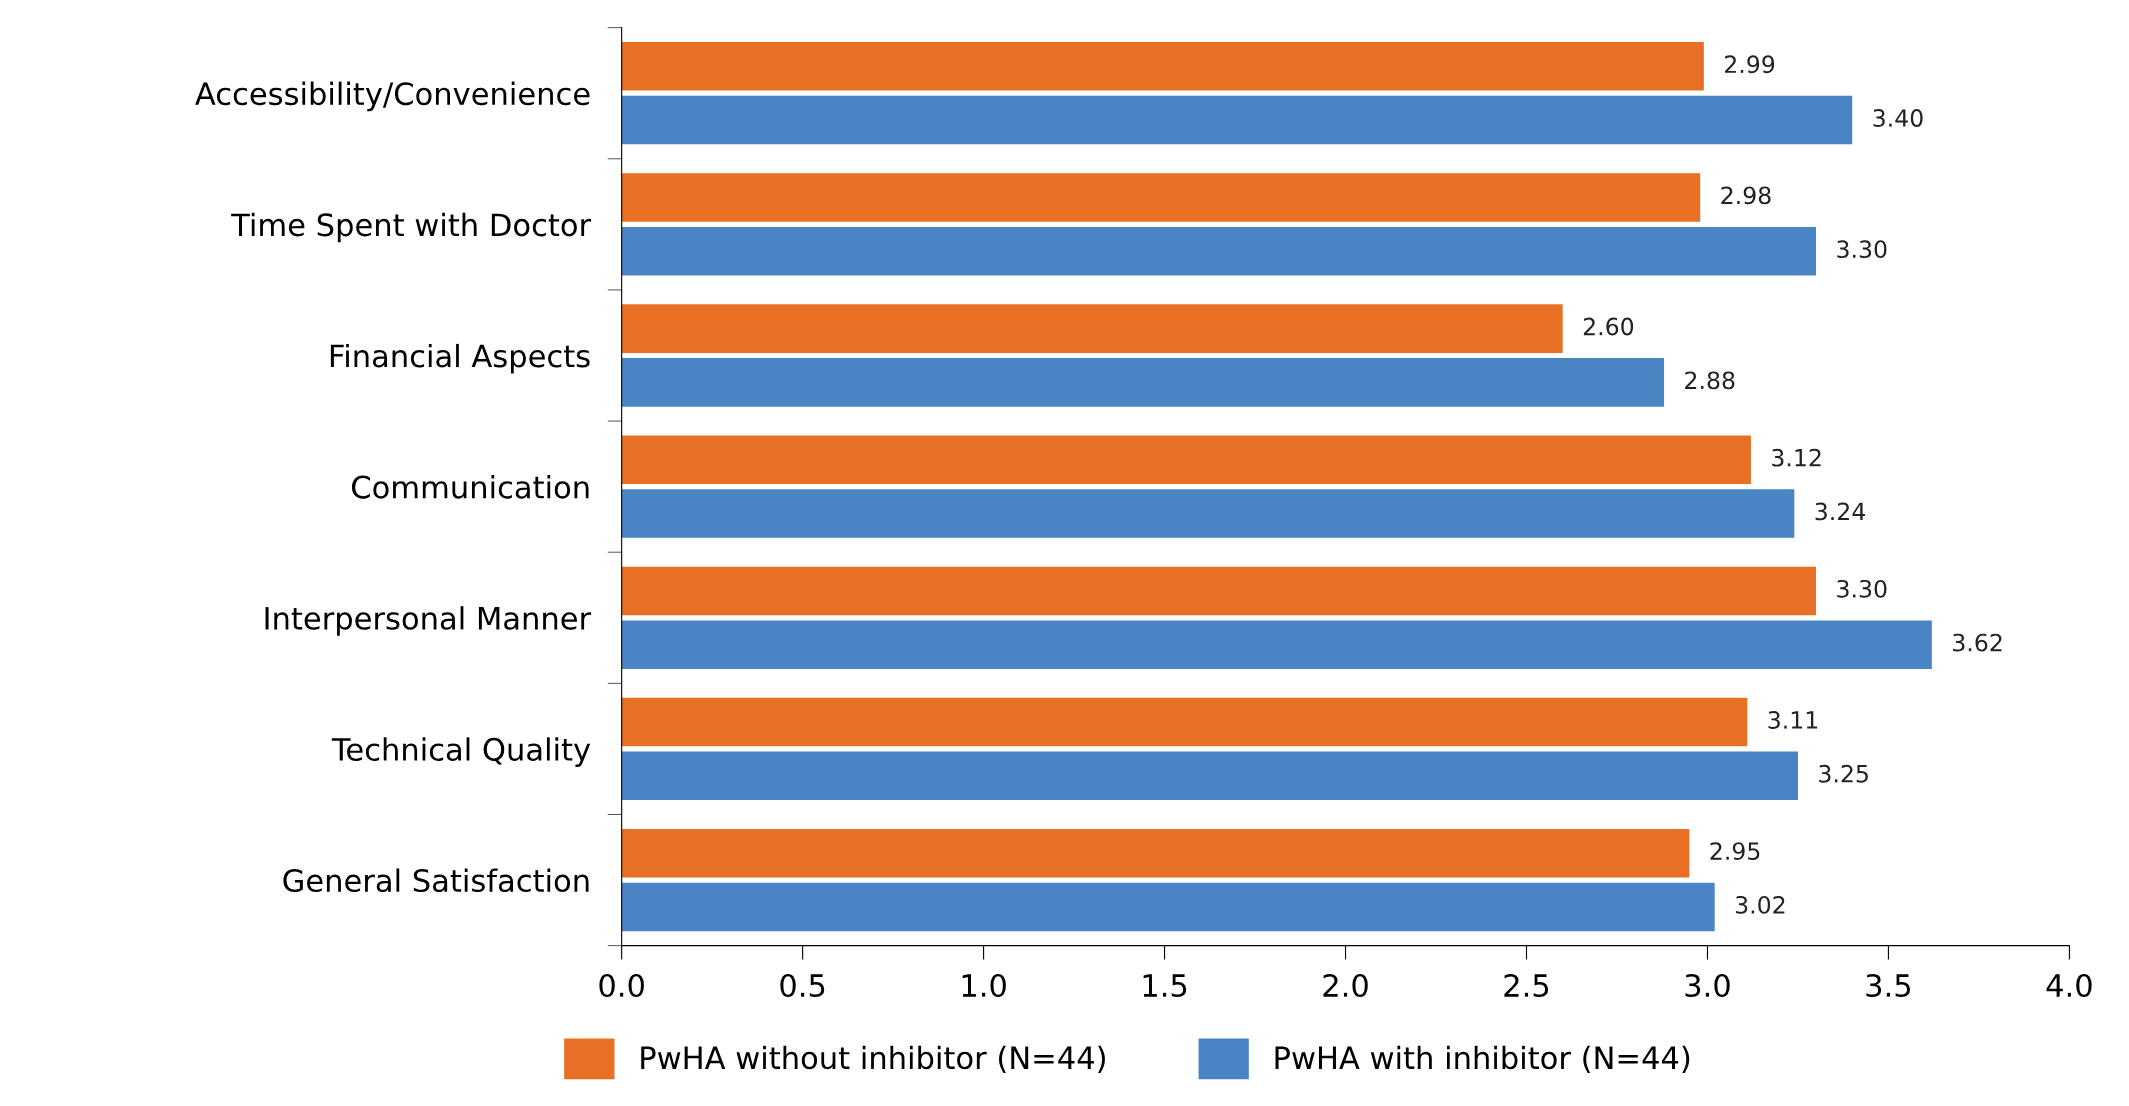 The image size is (2129, 1106). Describe the element at coordinates (470, 487) in the screenshot. I see `y-tick-label: Communication` at that location.